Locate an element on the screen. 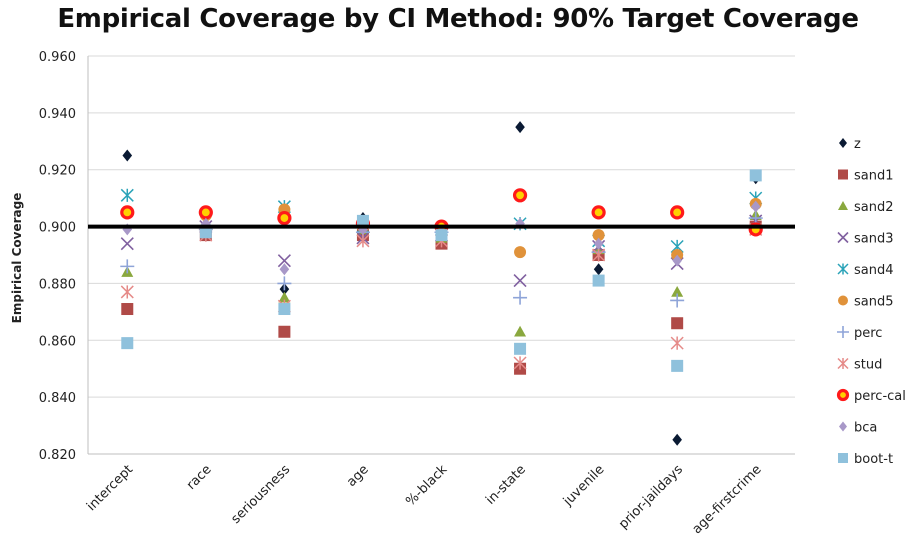  legend-label: sand4 is located at coordinates (874, 270).